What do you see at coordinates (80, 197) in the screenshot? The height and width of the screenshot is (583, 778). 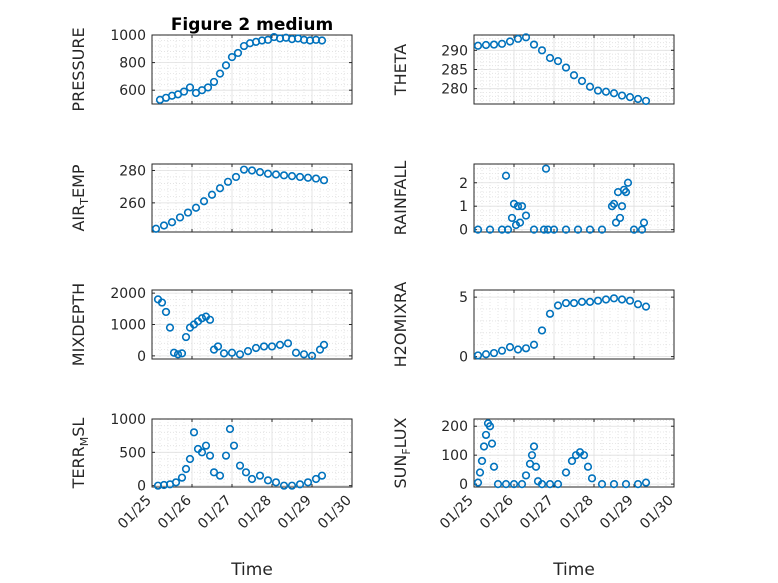 I see `y-axis-label: AIRTEMP` at bounding box center [80, 197].